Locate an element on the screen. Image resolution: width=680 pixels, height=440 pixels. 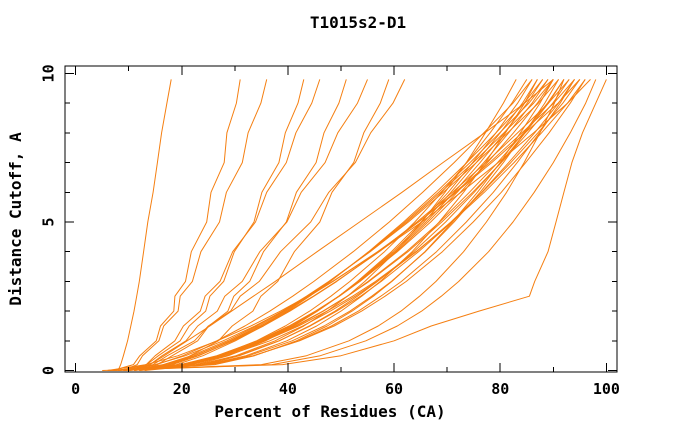
y-axis-label: Distance Cutoff, A is located at coordinates (15, 219).